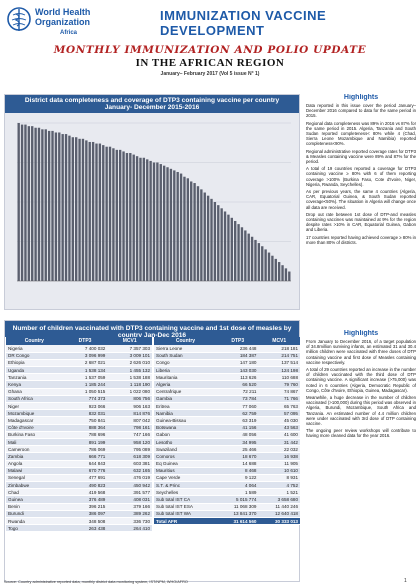 The height and width of the screenshot is (588, 420). What do you see at coordinates (85, 492) in the screenshot?
I see `cell-dtp3: 419 568` at bounding box center [85, 492].